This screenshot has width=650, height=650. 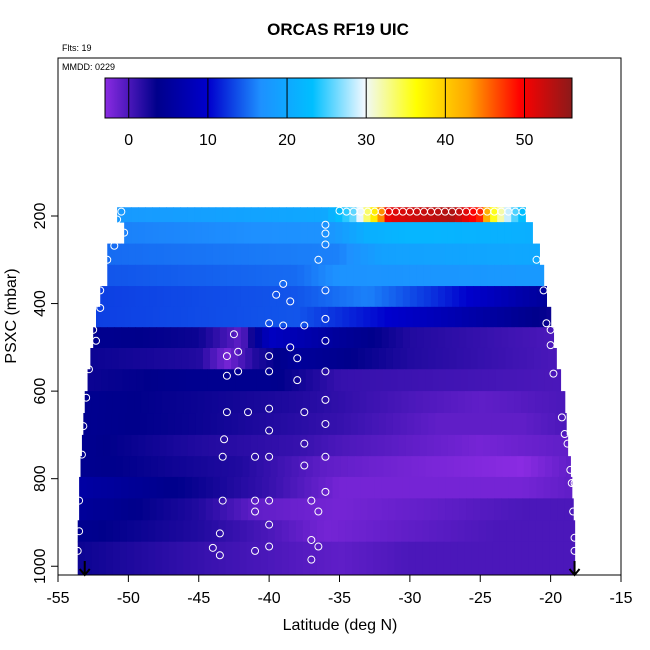 What do you see at coordinates (409, 598) in the screenshot?
I see `x-tick-label: -30` at bounding box center [409, 598].